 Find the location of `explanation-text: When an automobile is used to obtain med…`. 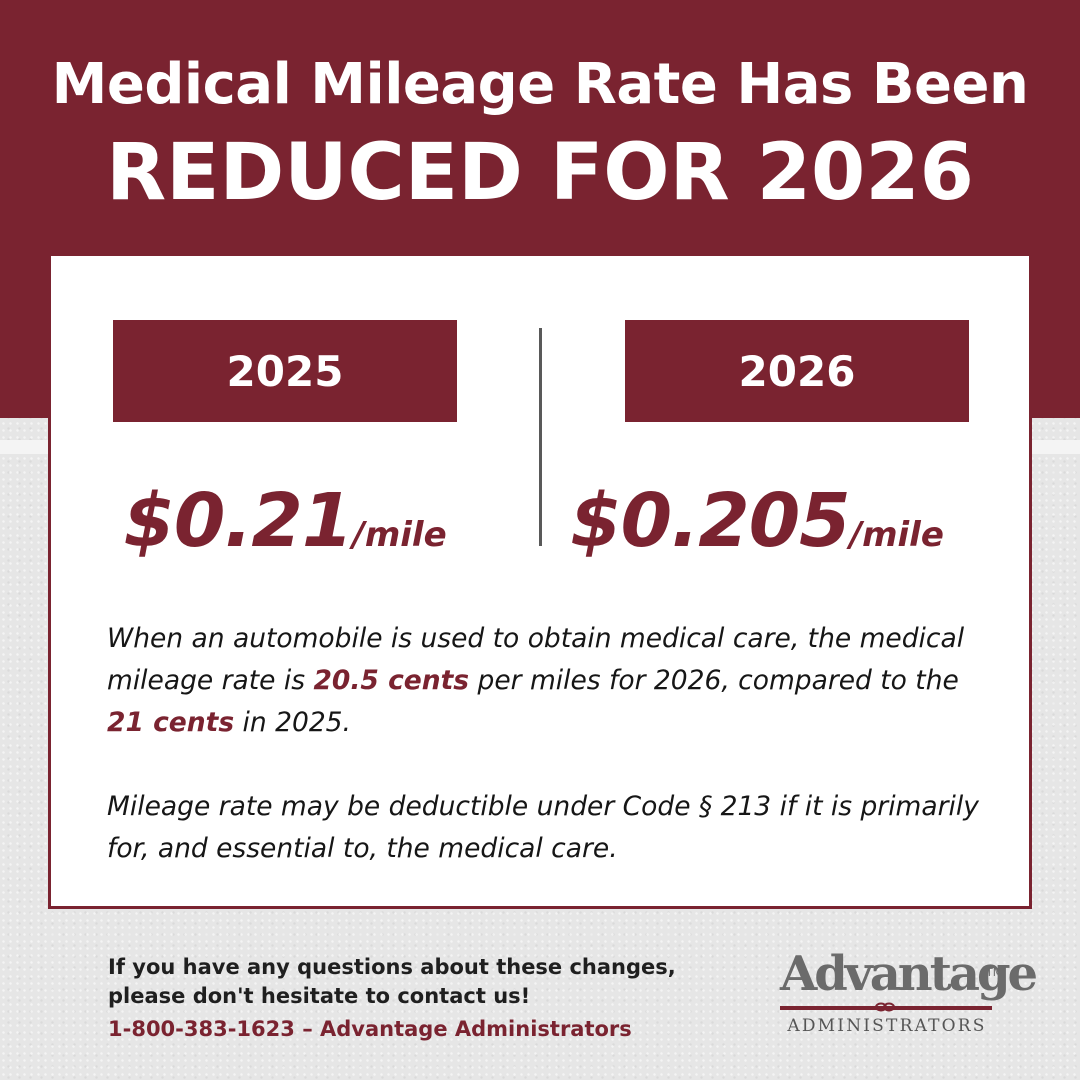

explanation-text: When an automobile is used to obtain med… is located at coordinates (536, 659).